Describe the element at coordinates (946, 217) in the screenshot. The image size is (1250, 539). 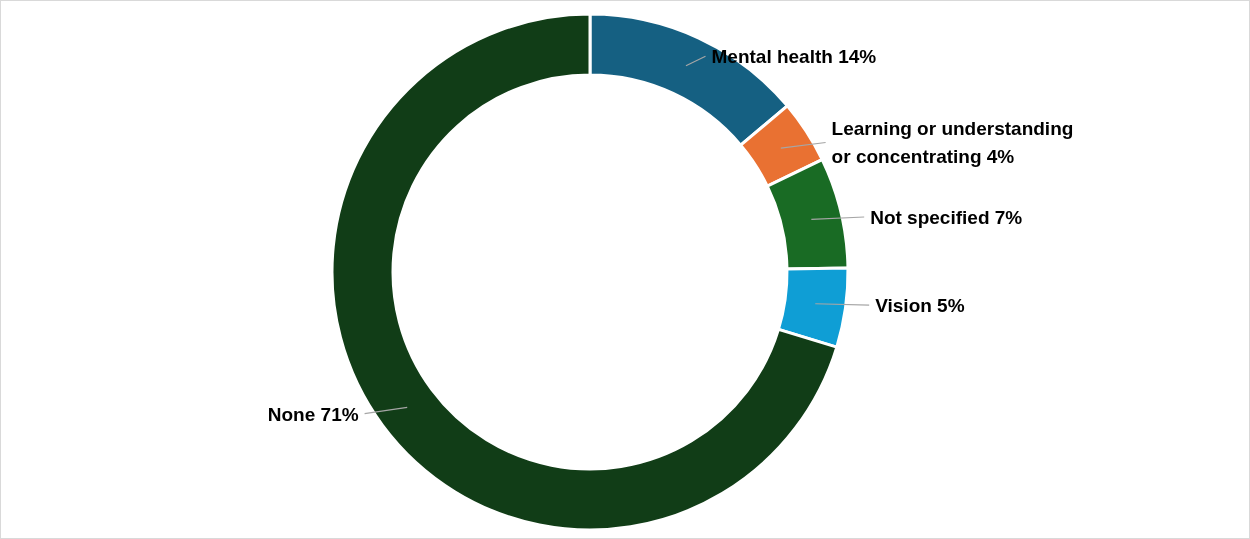
I see `slice-label: Not specified 7%` at that location.